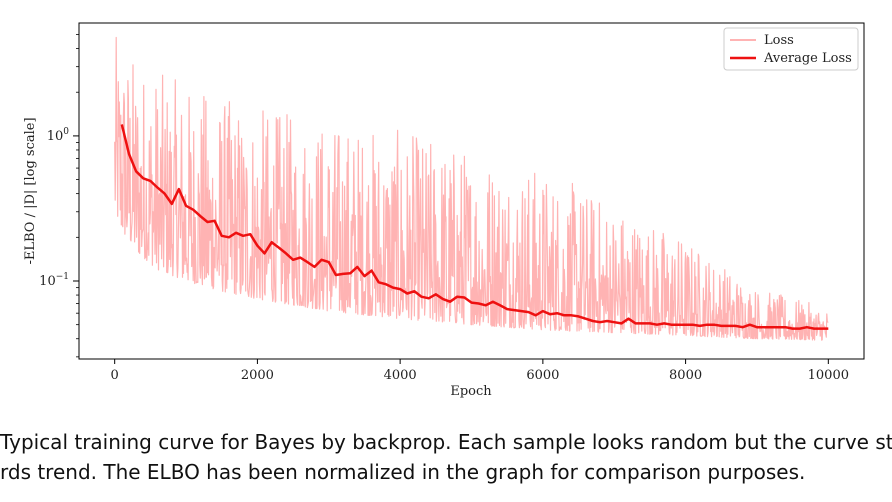  What do you see at coordinates (779, 40) in the screenshot?
I see `legend-label-loss: Loss` at bounding box center [779, 40].